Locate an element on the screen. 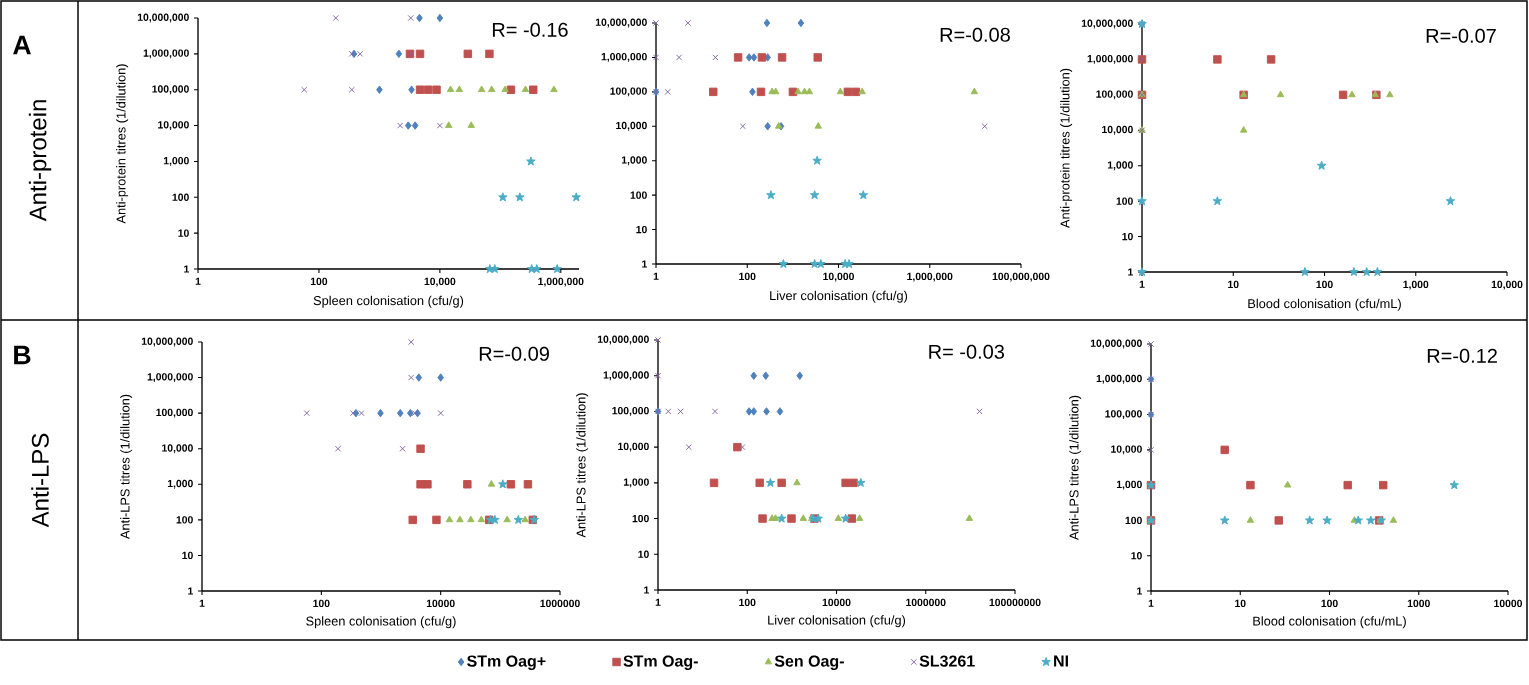 The image size is (1529, 685). text: B is located at coordinates (22, 355).